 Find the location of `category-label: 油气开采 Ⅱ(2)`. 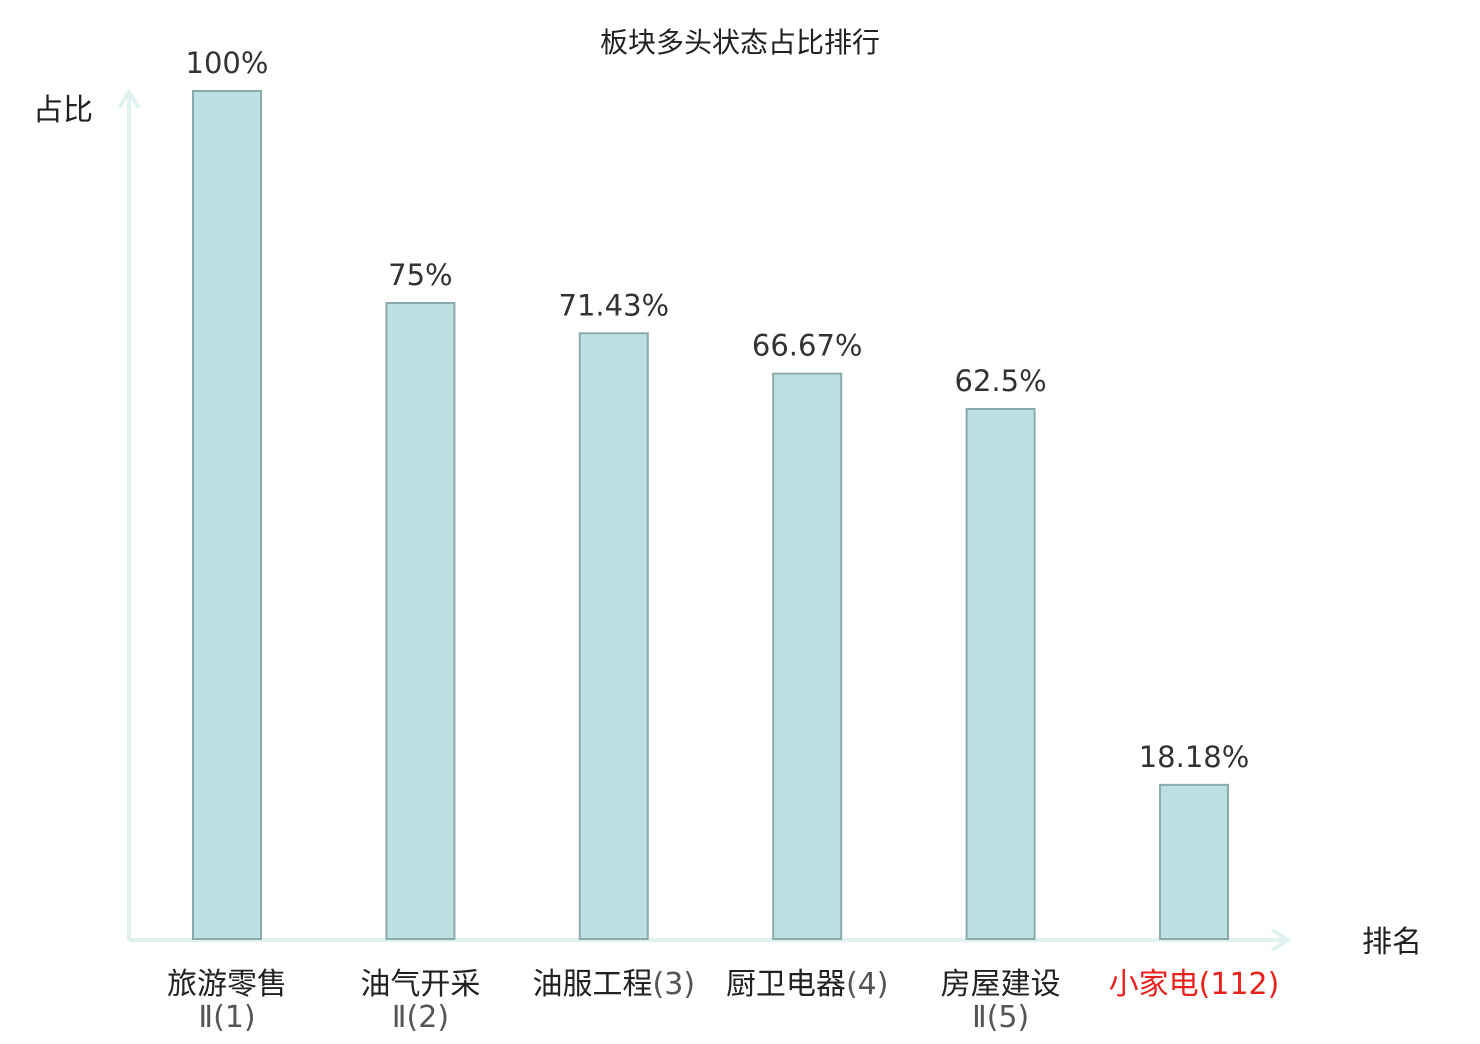

category-label: 油气开采 Ⅱ(2) is located at coordinates (420, 1001).